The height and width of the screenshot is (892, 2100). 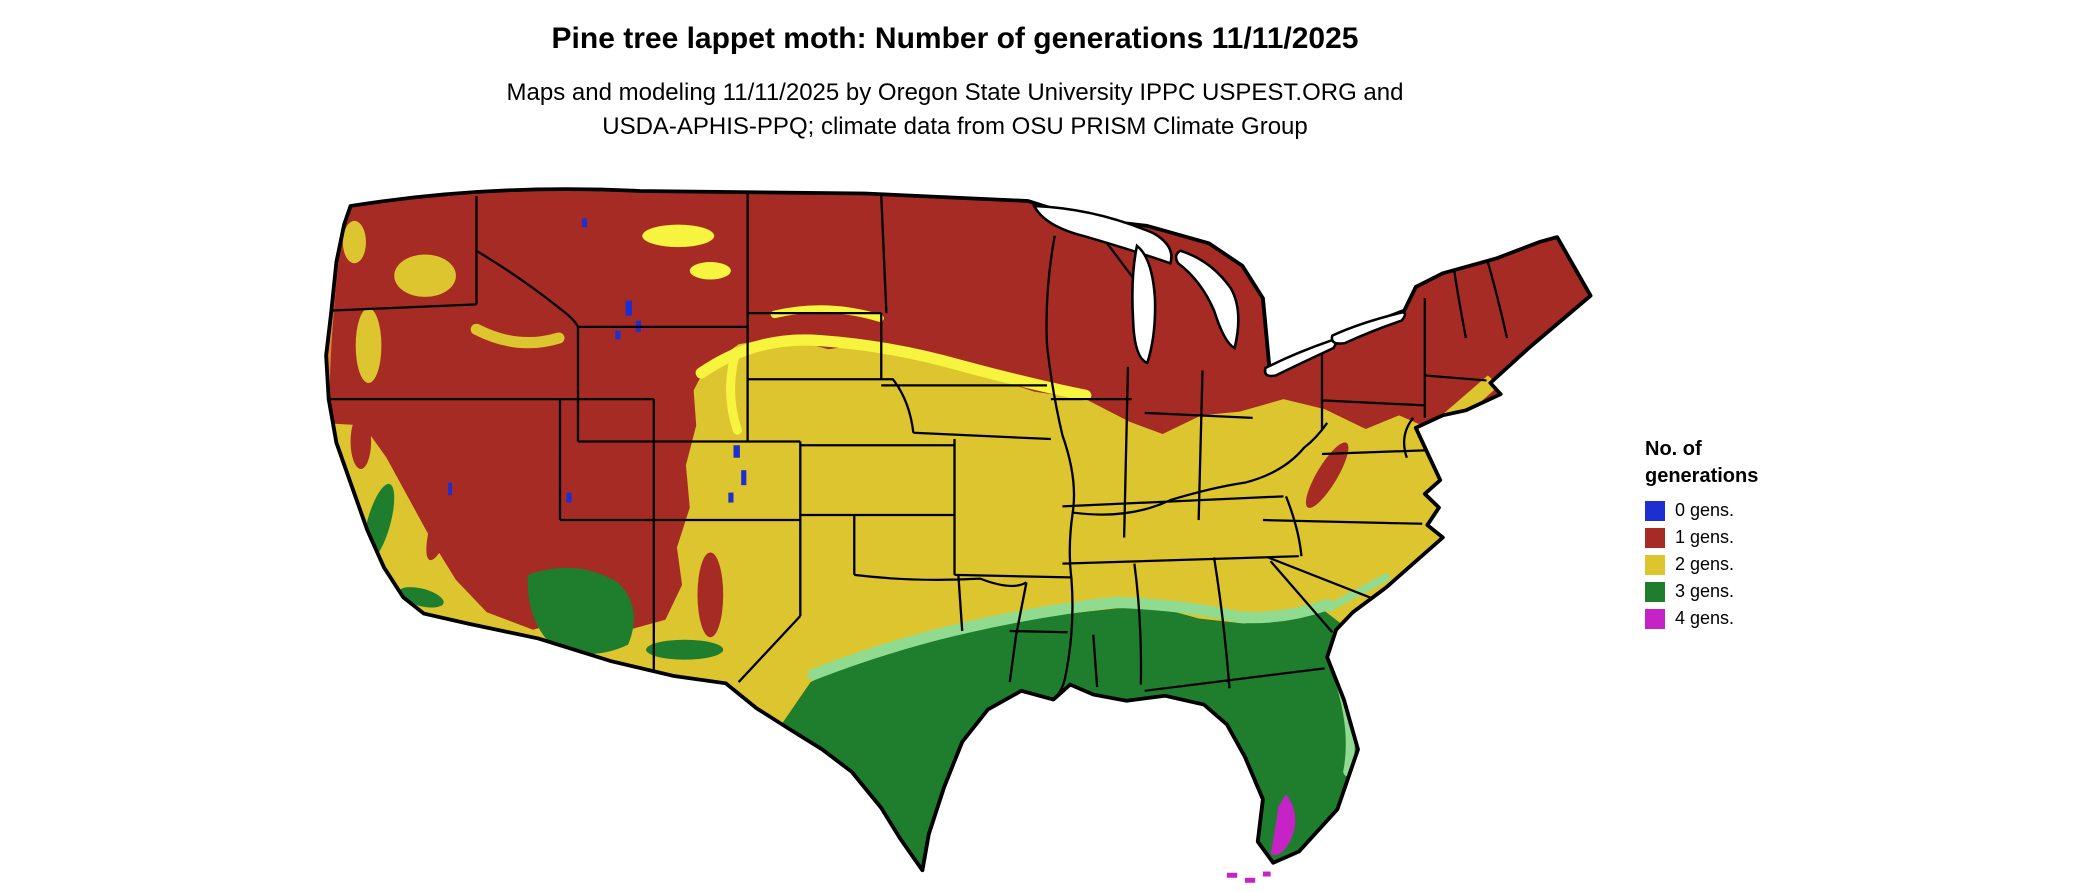 What do you see at coordinates (1702, 476) in the screenshot?
I see `legend-title-line-2: generations` at bounding box center [1702, 476].